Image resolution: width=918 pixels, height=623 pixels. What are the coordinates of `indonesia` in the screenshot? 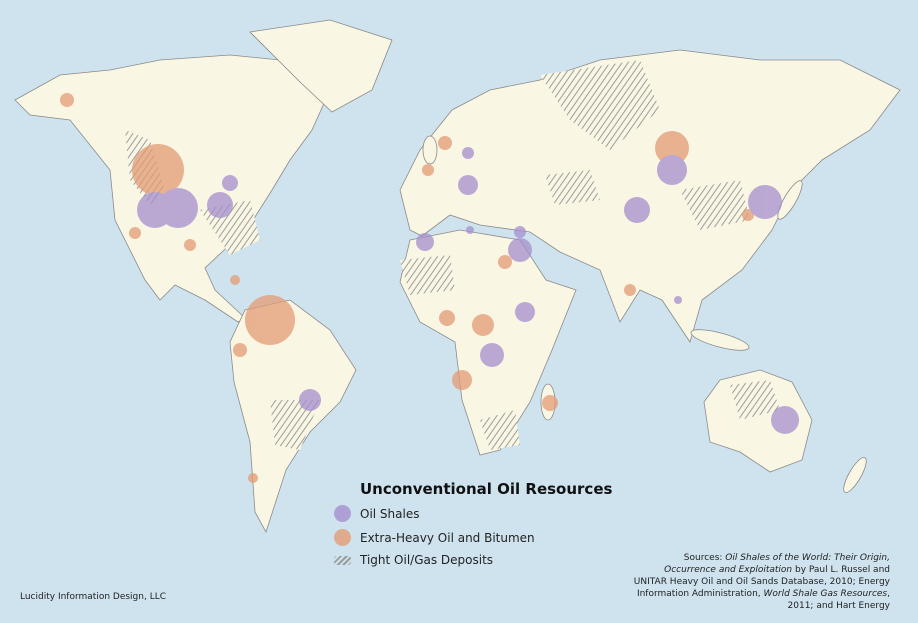 It's located at (720, 340).